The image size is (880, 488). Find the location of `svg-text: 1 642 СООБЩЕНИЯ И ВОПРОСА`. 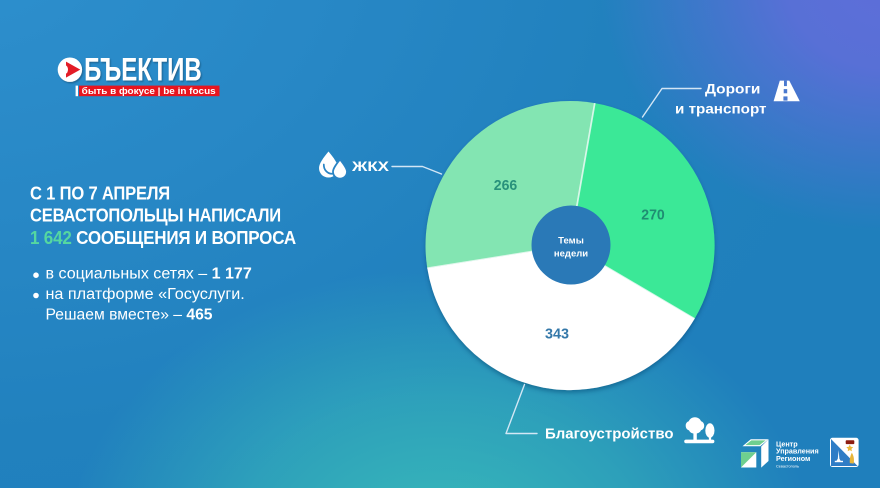

svg-text: 1 642 СООБЩЕНИЯ И ВОПРОСА is located at coordinates (163, 238).